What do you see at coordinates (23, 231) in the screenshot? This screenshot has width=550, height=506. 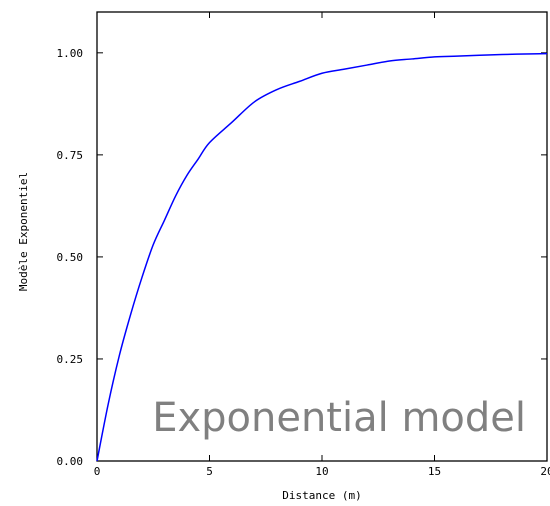 I see `y-axis-label: Modèle Exponentiel` at bounding box center [23, 231].